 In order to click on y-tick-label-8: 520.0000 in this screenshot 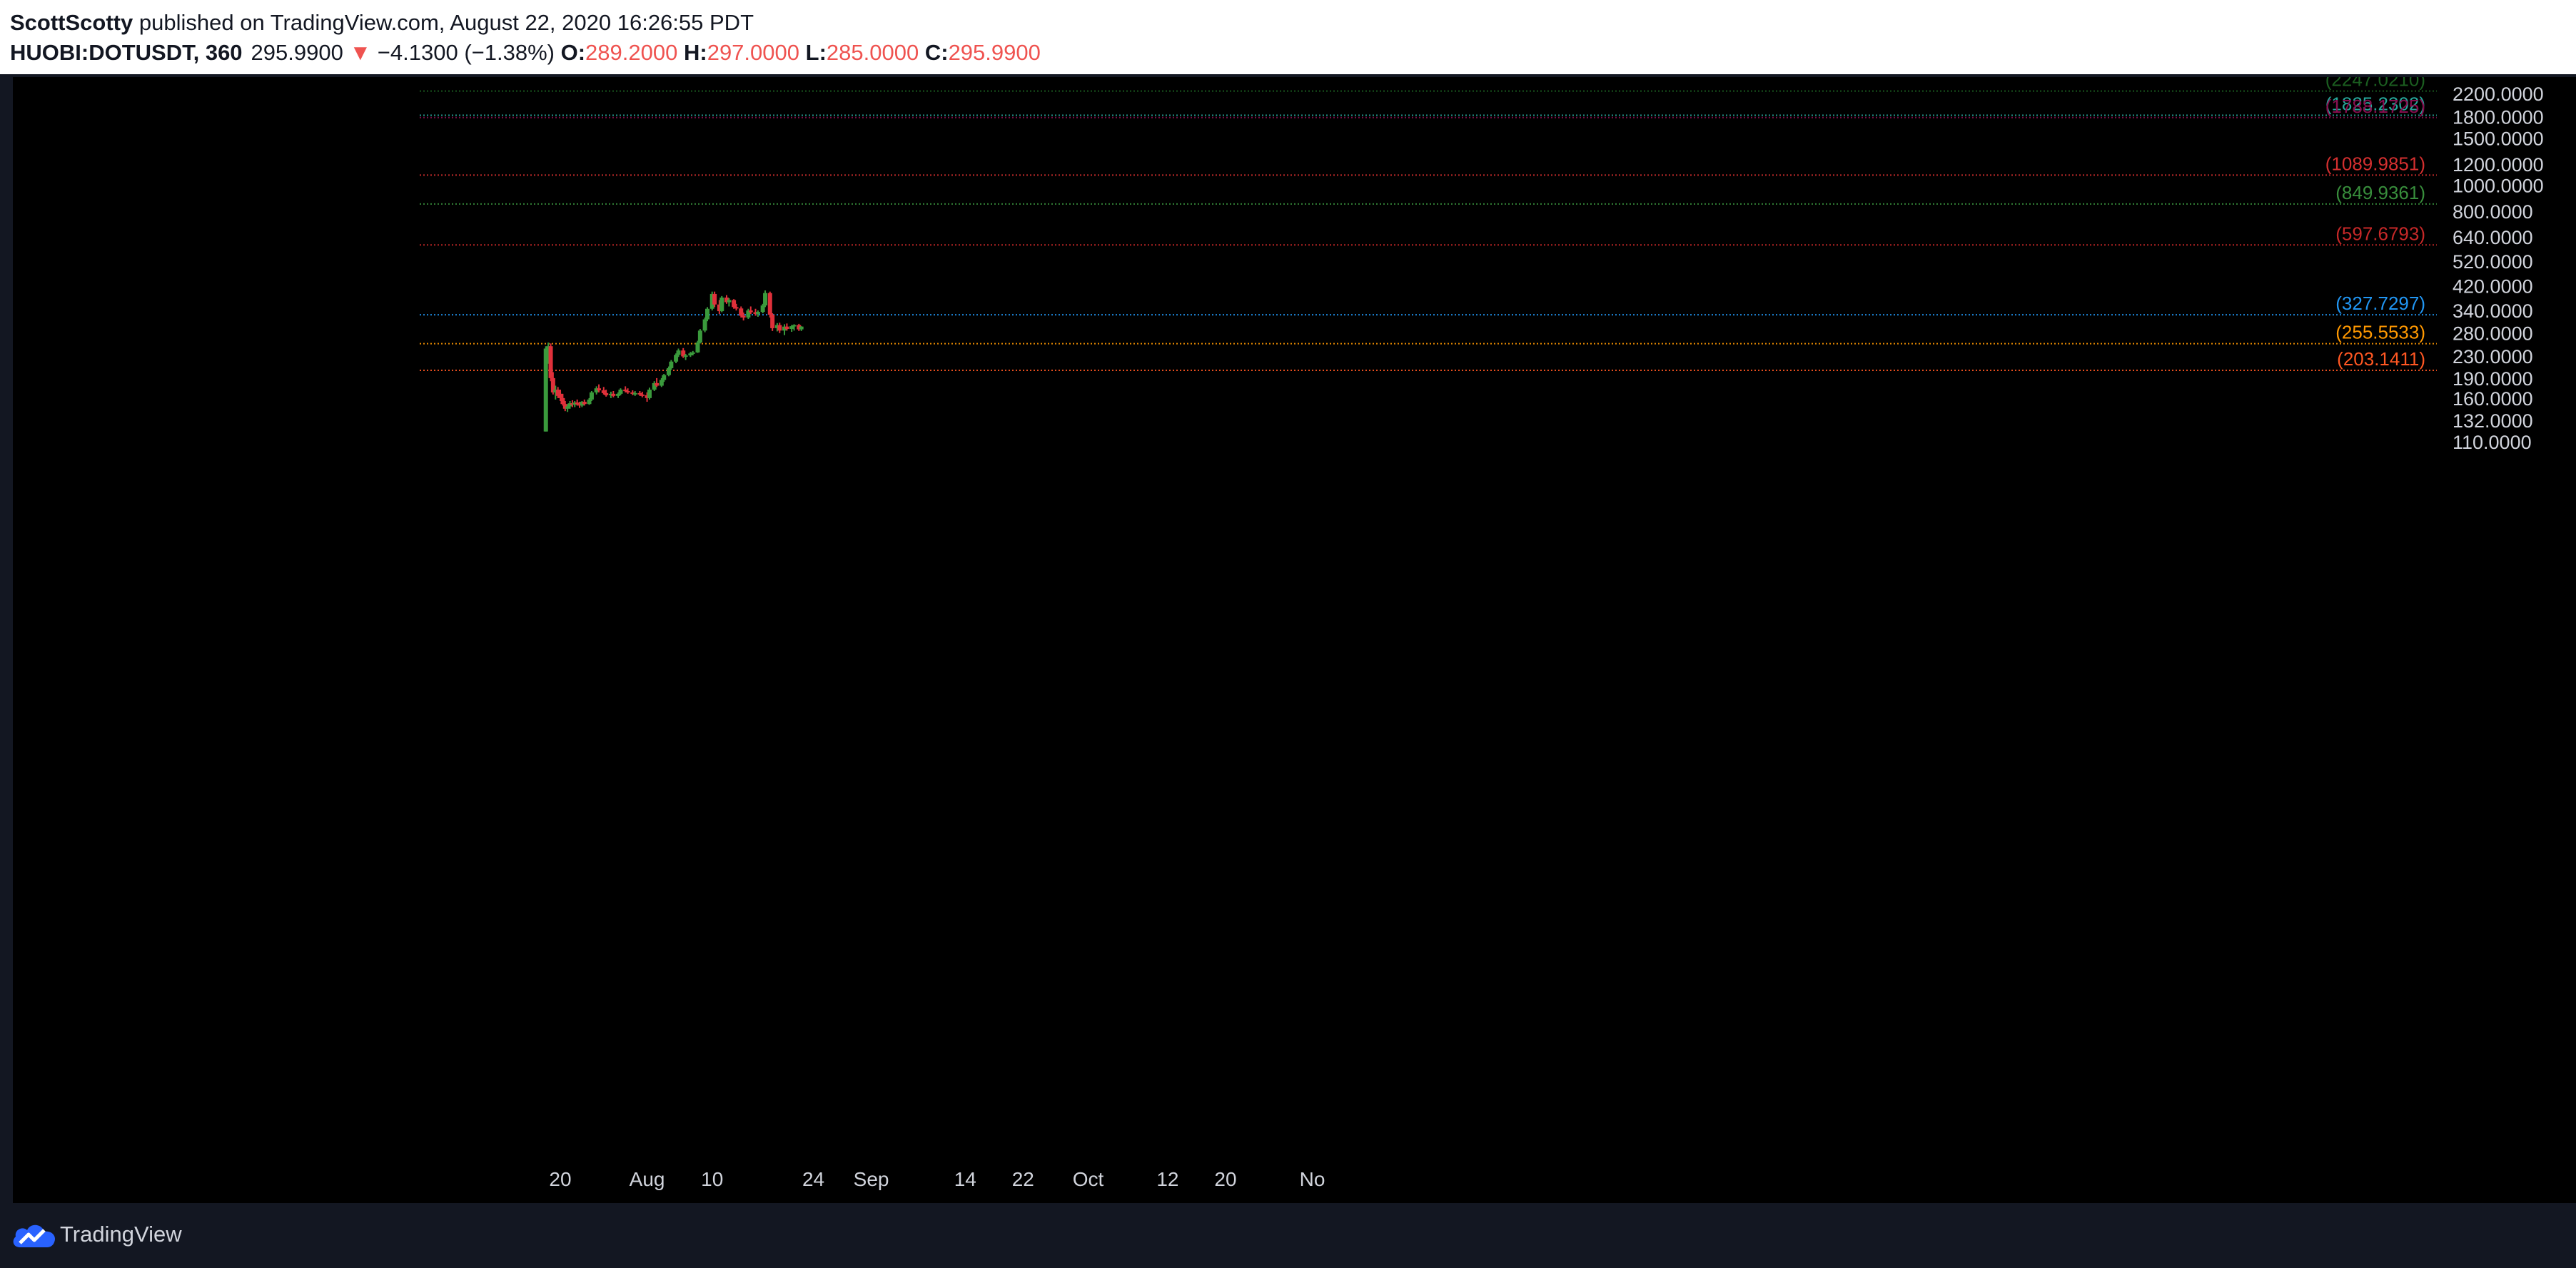, I will do `click(2493, 262)`.